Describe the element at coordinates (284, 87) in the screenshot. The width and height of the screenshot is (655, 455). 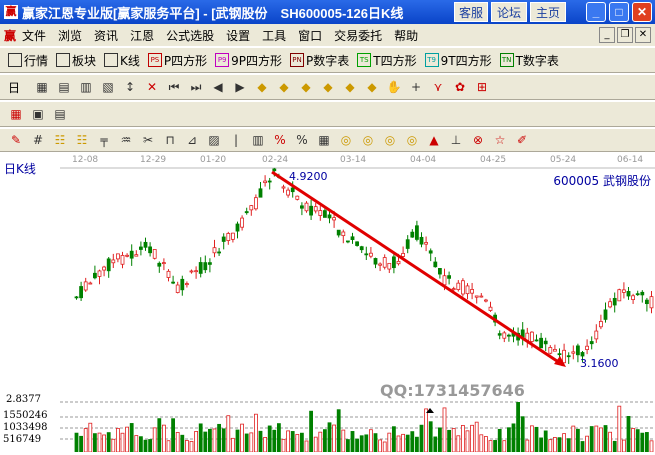
I see `zoom-out-icon: ◆` at that location.